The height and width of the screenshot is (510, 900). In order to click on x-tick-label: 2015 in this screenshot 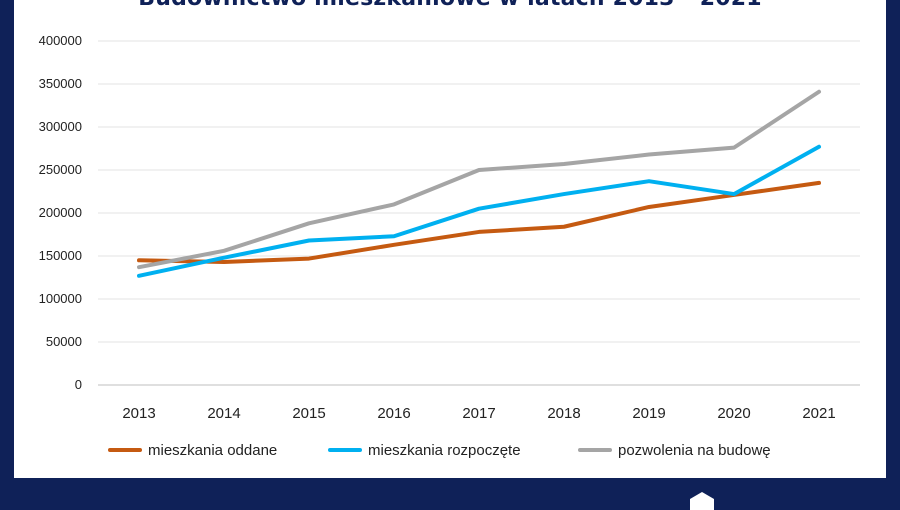, I will do `click(308, 413)`.